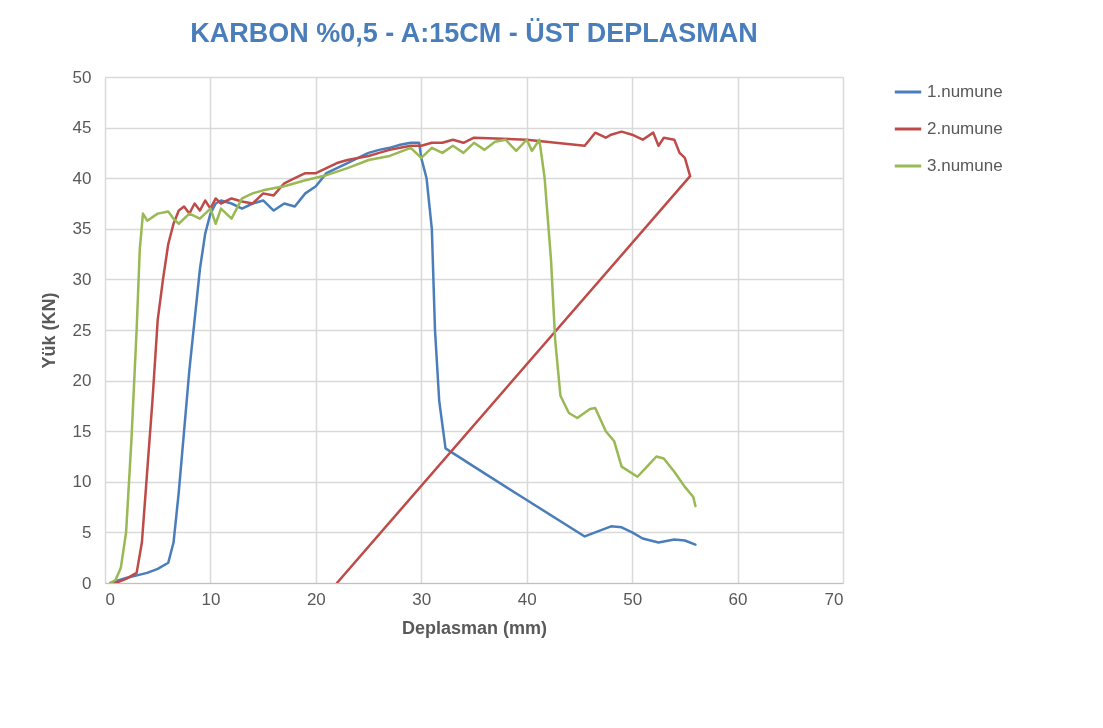 The width and height of the screenshot is (1103, 728). What do you see at coordinates (82, 431) in the screenshot?
I see `y-tick-label: 15` at bounding box center [82, 431].